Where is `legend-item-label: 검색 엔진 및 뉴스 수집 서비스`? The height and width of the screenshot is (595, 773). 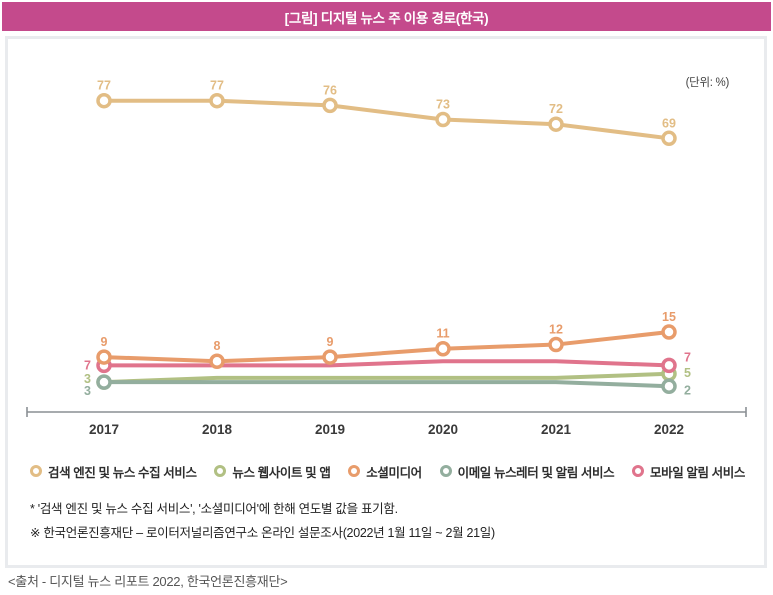 legend-item-label: 검색 엔진 및 뉴스 수집 서비스 is located at coordinates (122, 472).